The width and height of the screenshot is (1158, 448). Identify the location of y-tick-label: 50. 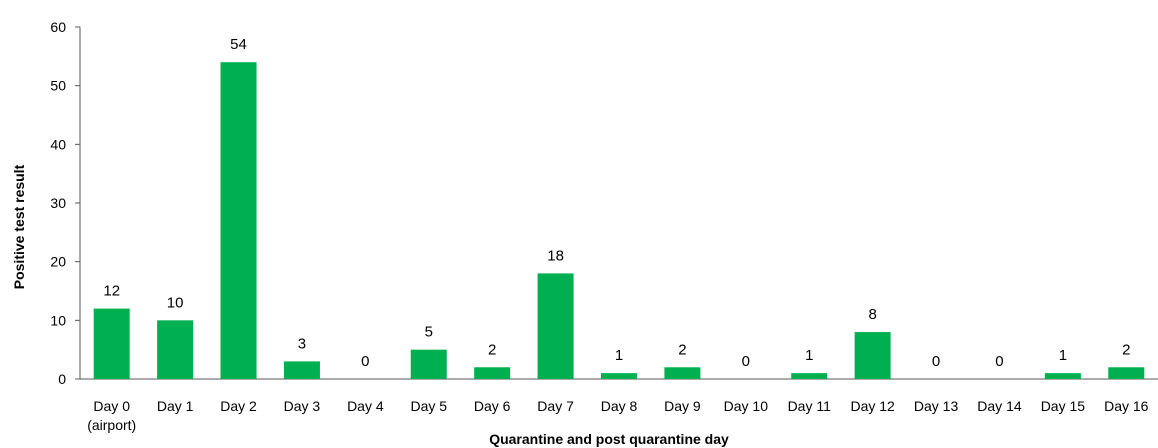
(58, 86).